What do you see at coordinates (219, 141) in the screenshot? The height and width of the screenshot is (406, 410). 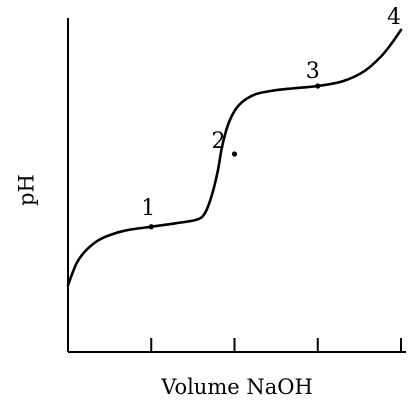 I see `point-label-2: 2` at bounding box center [219, 141].